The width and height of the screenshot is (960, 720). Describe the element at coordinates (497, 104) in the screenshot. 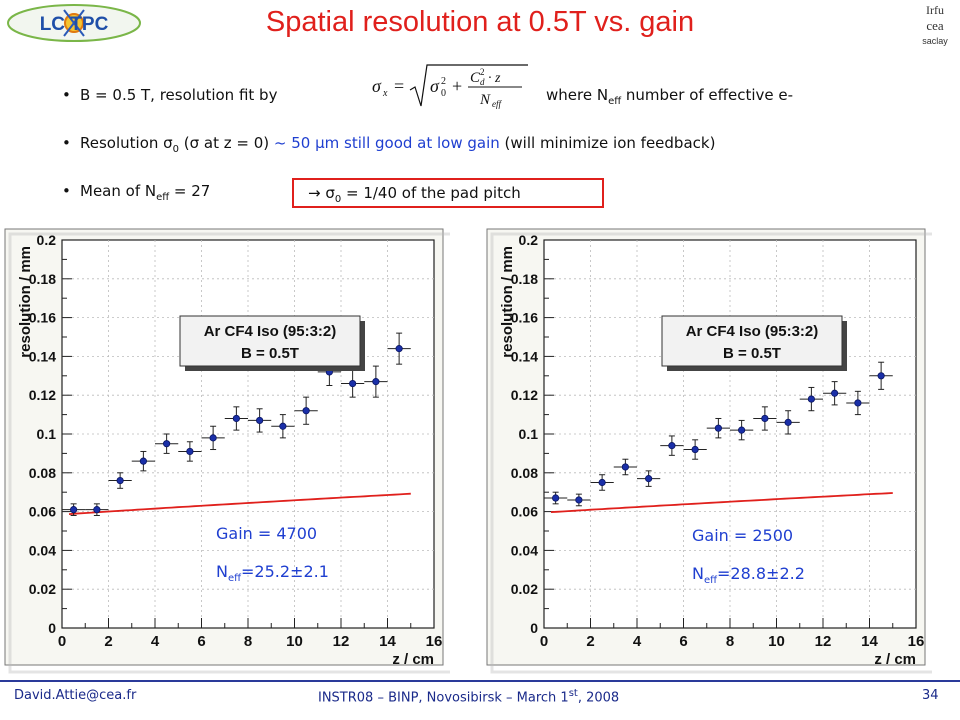

I see `formula-den-sub: eff` at that location.